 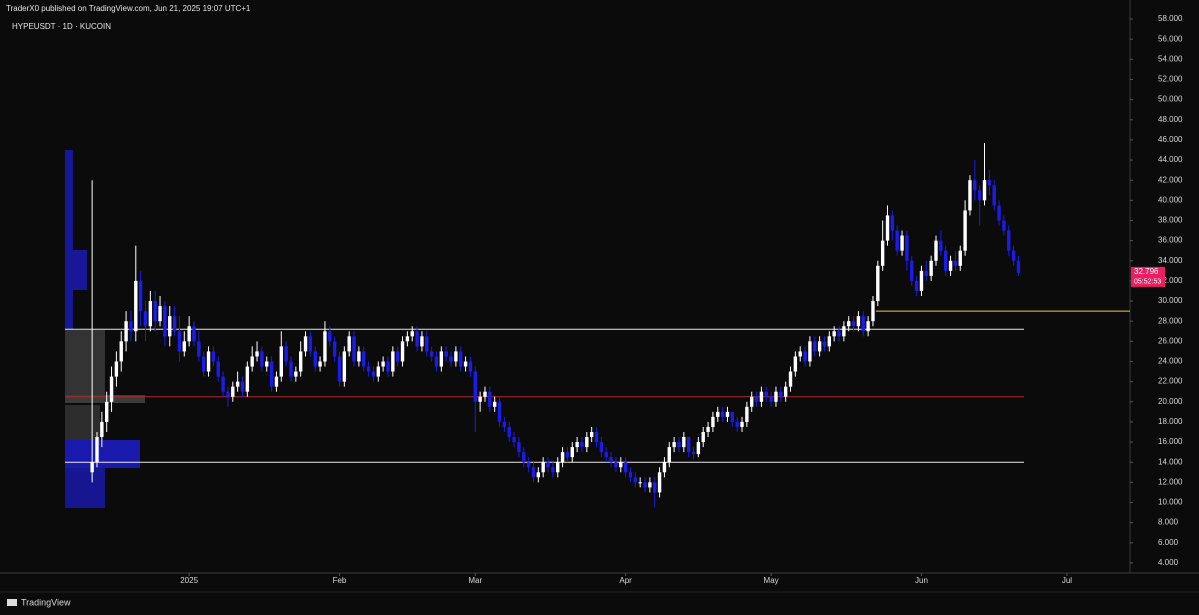 I want to click on x-tick-label: Jun, so click(x=921, y=580).